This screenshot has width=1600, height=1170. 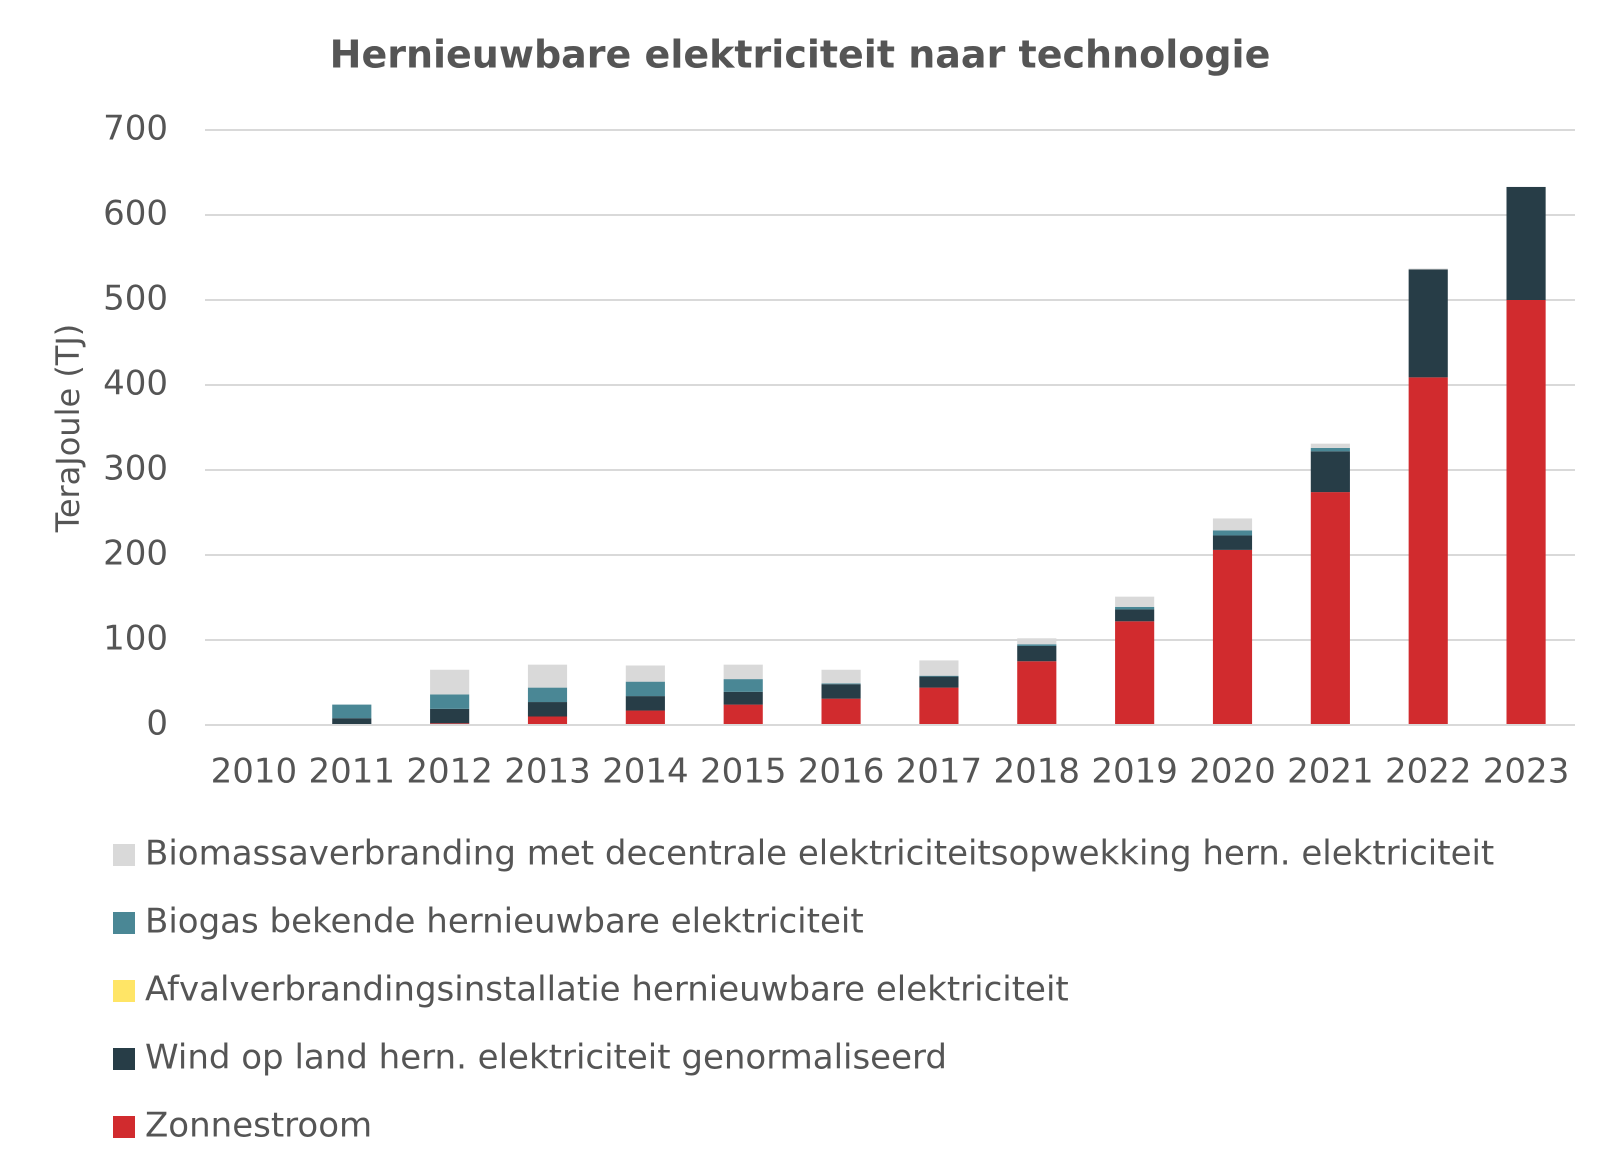 What do you see at coordinates (449, 772) in the screenshot?
I see `x-tick-label: 2012` at bounding box center [449, 772].